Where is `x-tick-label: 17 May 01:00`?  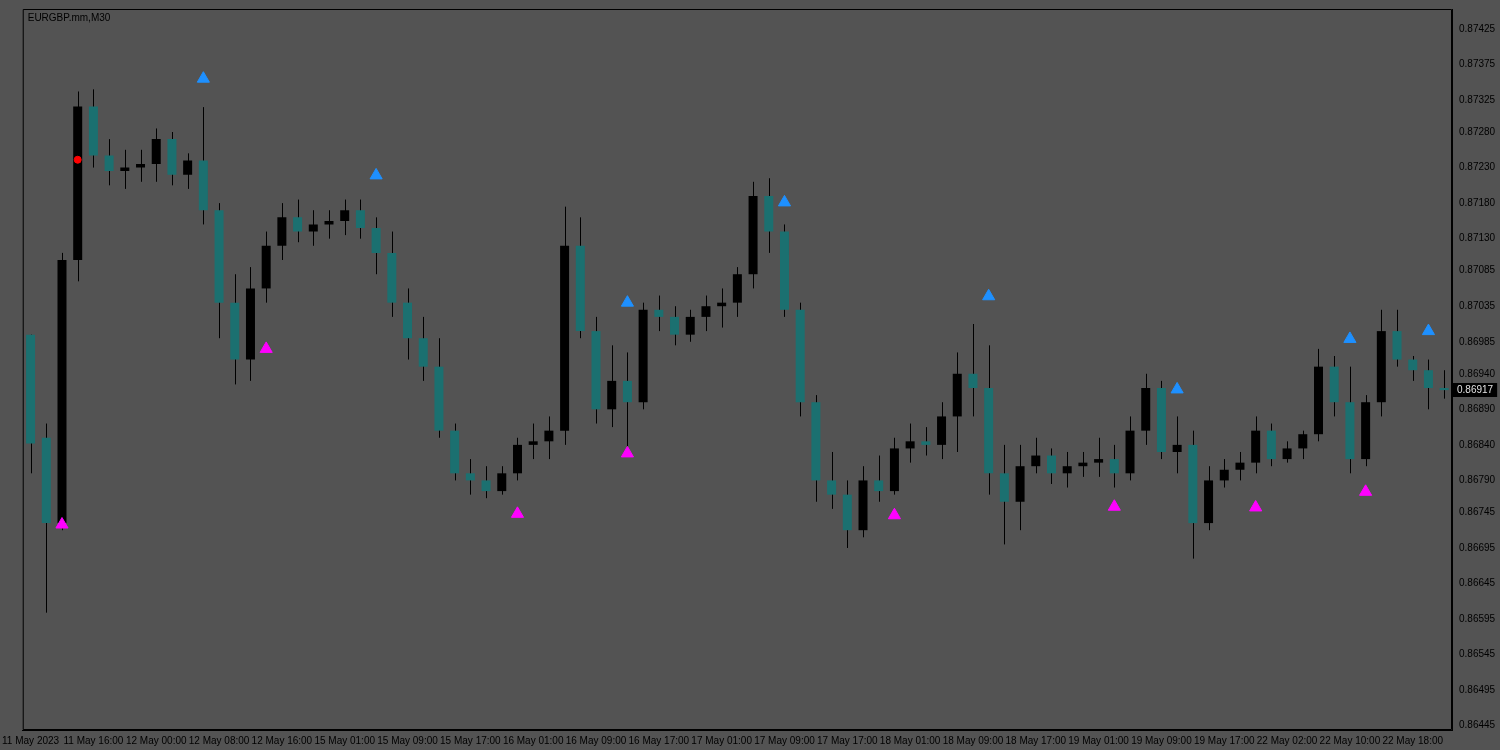 x-tick-label: 17 May 01:00 is located at coordinates (722, 740).